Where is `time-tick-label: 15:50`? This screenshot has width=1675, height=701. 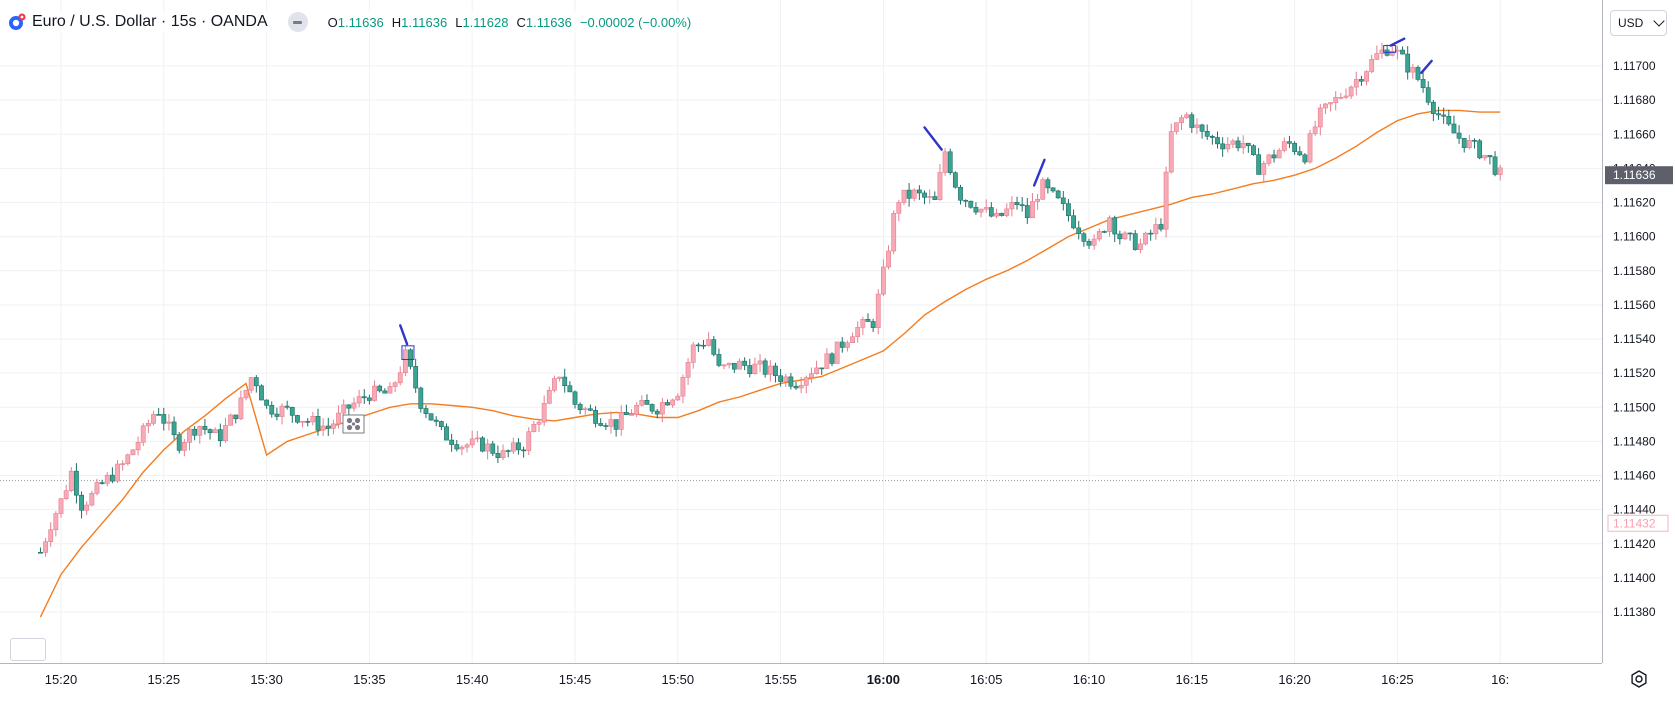
time-tick-label: 15:50 is located at coordinates (678, 679).